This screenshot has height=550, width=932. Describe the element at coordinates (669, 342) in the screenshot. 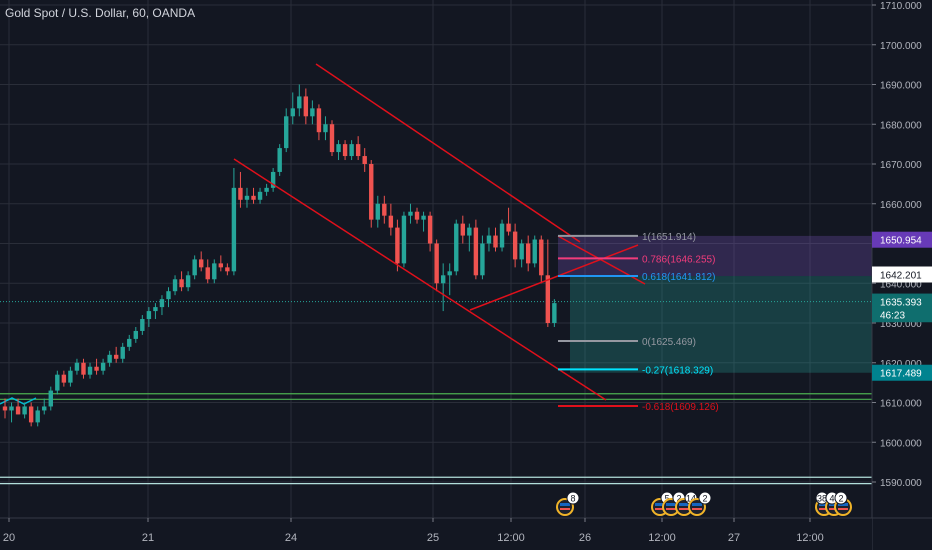

I see `fib-label: 0(1625.469)` at that location.